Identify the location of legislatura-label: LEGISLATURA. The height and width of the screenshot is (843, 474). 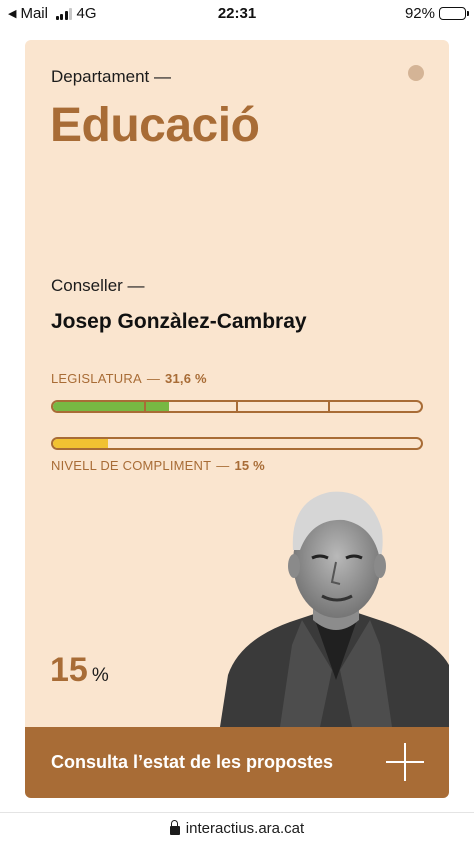
(96, 378).